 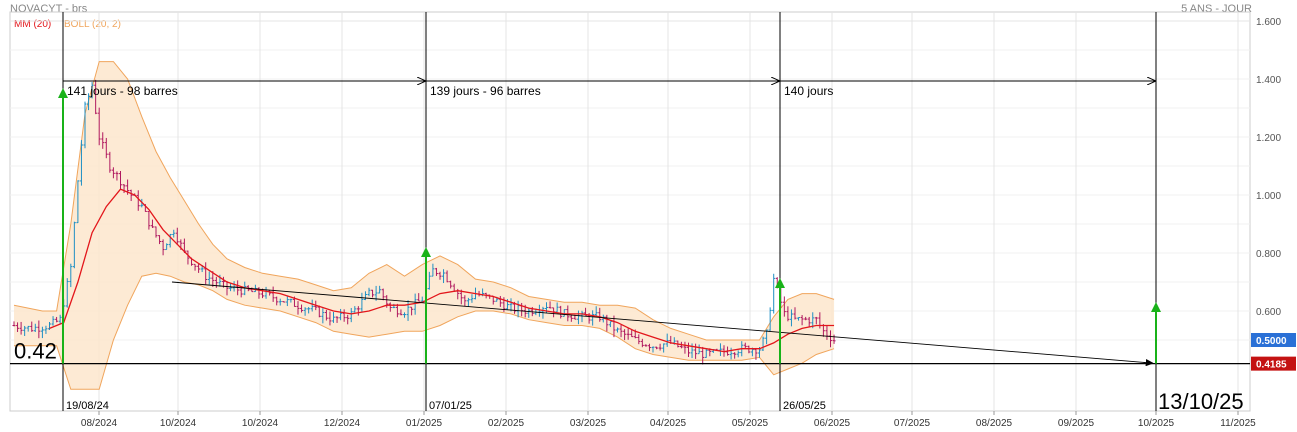 What do you see at coordinates (912, 423) in the screenshot?
I see `x-tick-label: 07/2025` at bounding box center [912, 423].